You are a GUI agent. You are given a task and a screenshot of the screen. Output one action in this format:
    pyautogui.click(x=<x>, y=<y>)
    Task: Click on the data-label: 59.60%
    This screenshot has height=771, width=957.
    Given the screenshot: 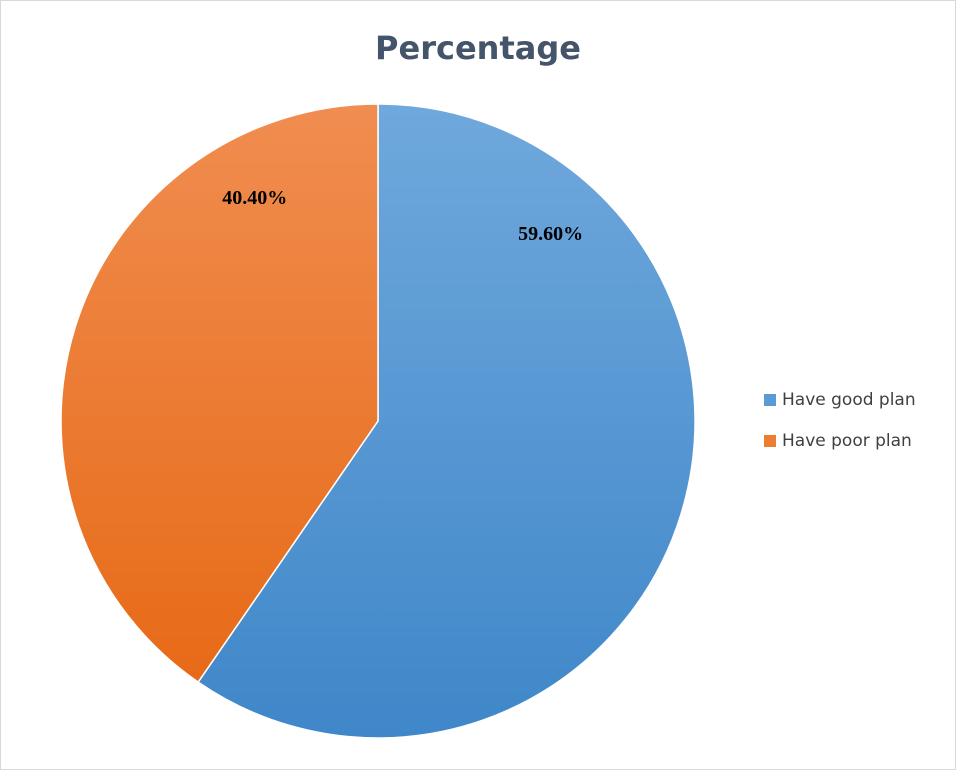 What is the action you would take?
    pyautogui.click(x=550, y=234)
    